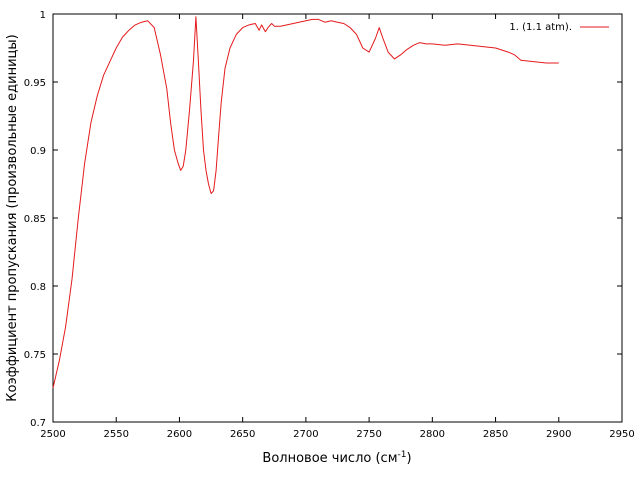 Image resolution: width=640 pixels, height=480 pixels. Describe the element at coordinates (305, 434) in the screenshot. I see `x-tick-label: 2700` at that location.